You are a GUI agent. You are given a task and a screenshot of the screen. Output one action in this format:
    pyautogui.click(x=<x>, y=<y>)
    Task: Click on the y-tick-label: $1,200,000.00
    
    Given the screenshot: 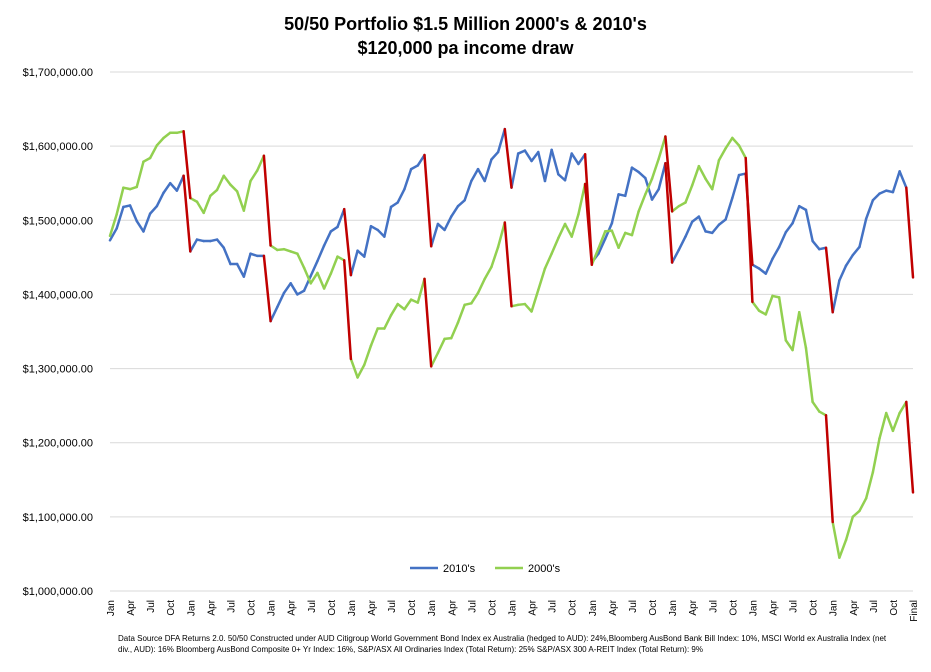 What is the action you would take?
    pyautogui.click(x=58, y=444)
    